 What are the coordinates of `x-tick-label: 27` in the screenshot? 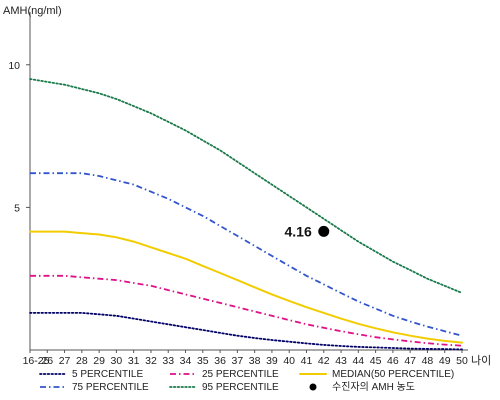 It's located at (65, 361).